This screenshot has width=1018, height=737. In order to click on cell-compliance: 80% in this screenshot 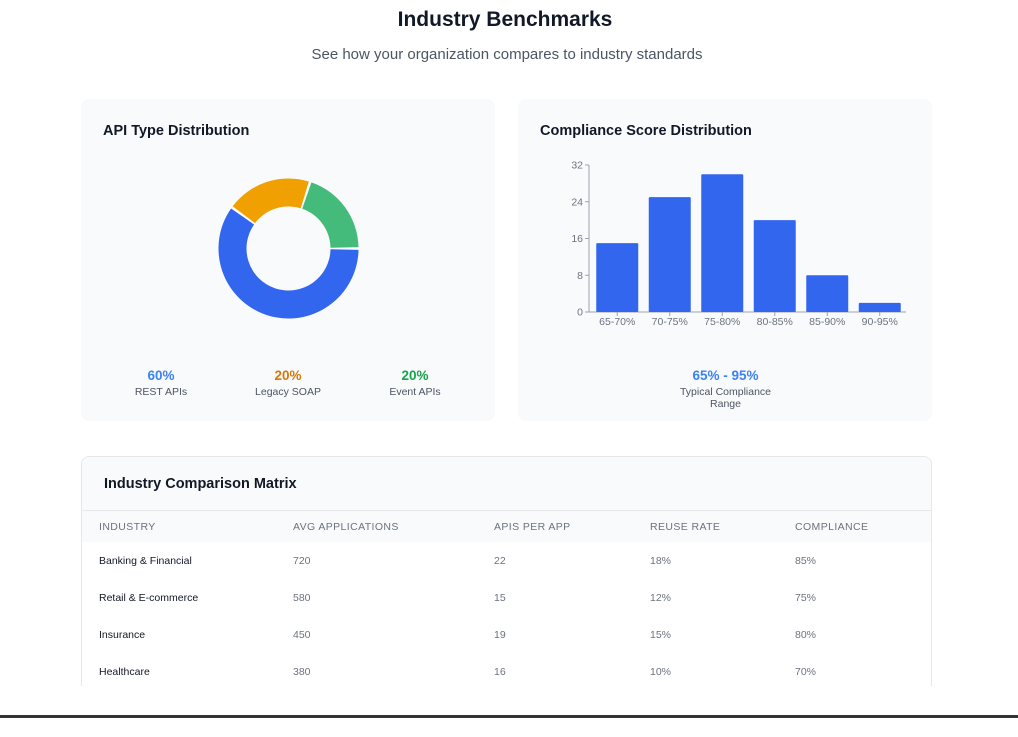, I will do `click(806, 635)`.